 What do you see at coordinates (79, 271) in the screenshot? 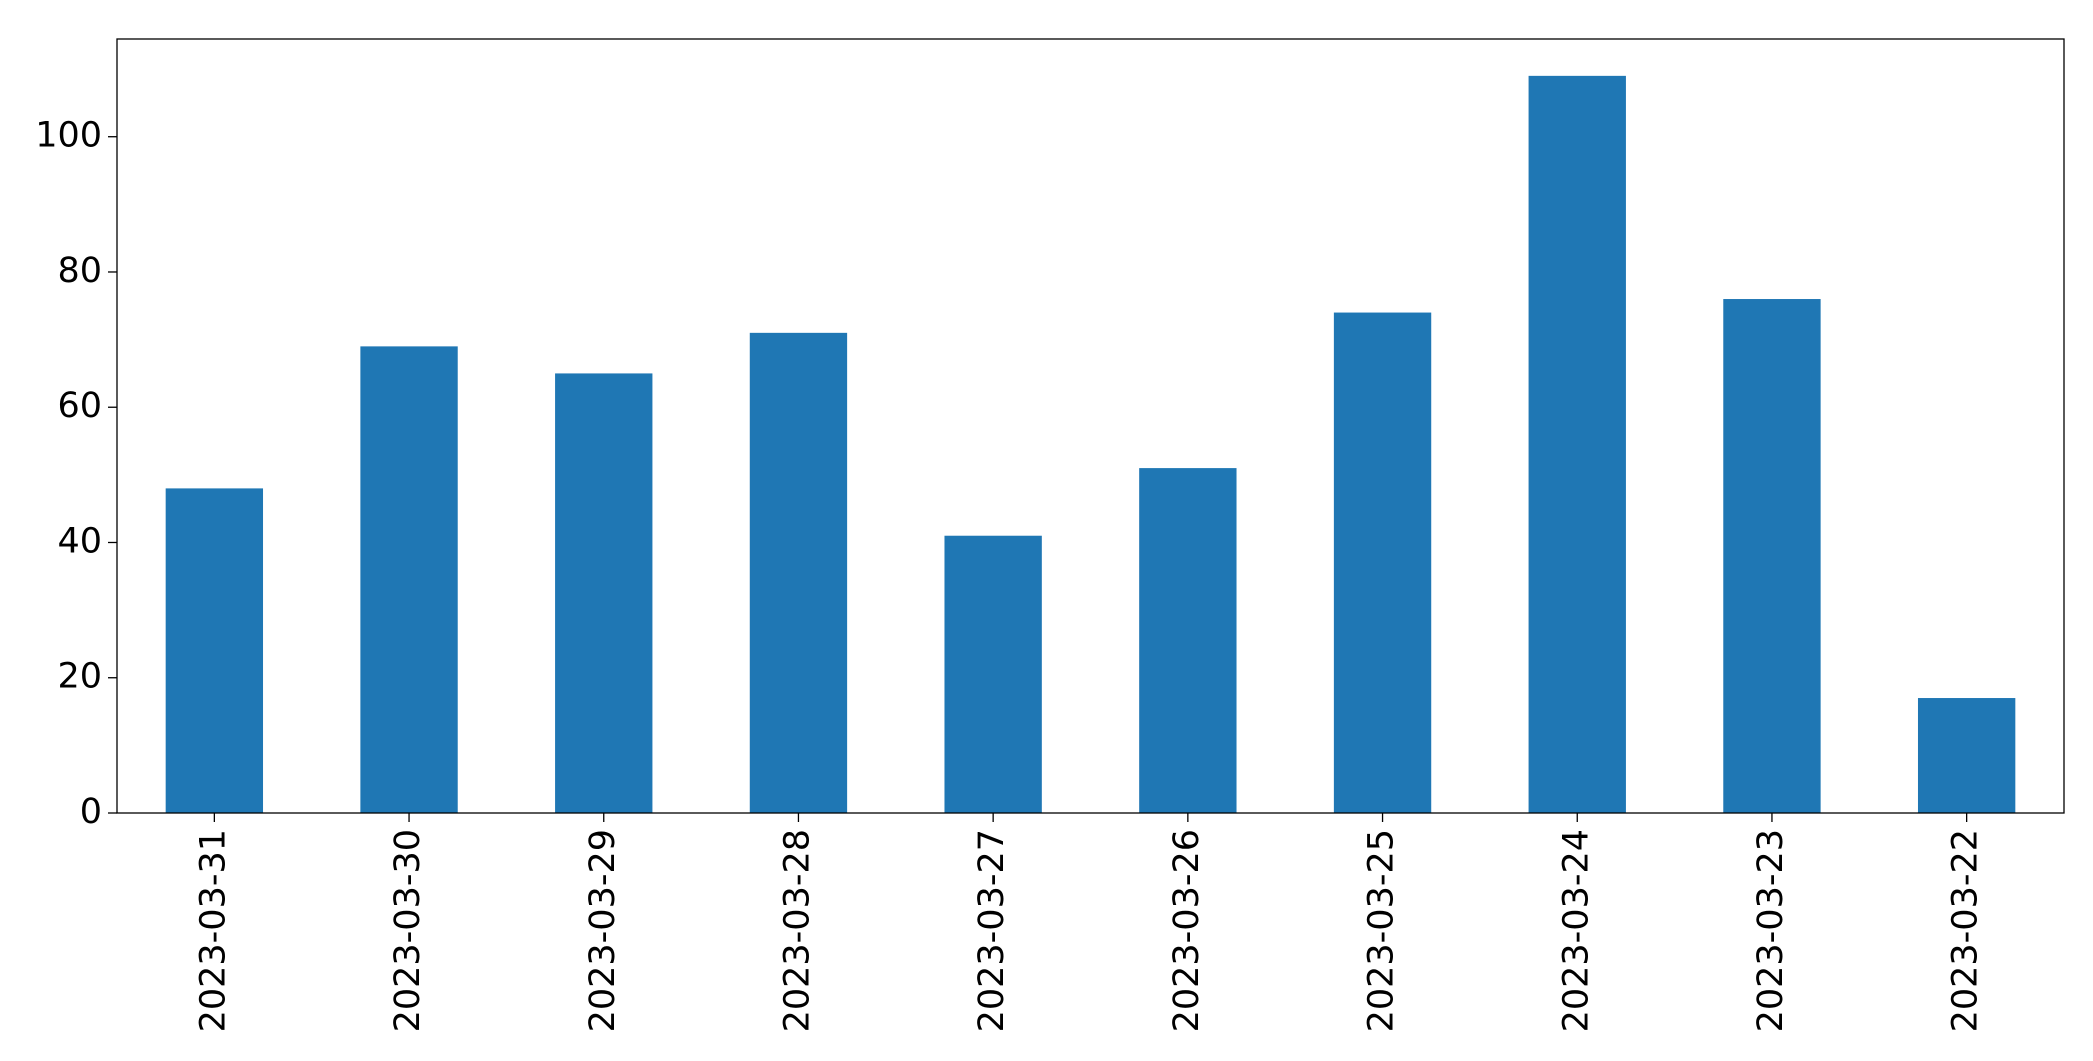
I see `y-tick-label: 80` at bounding box center [79, 271].